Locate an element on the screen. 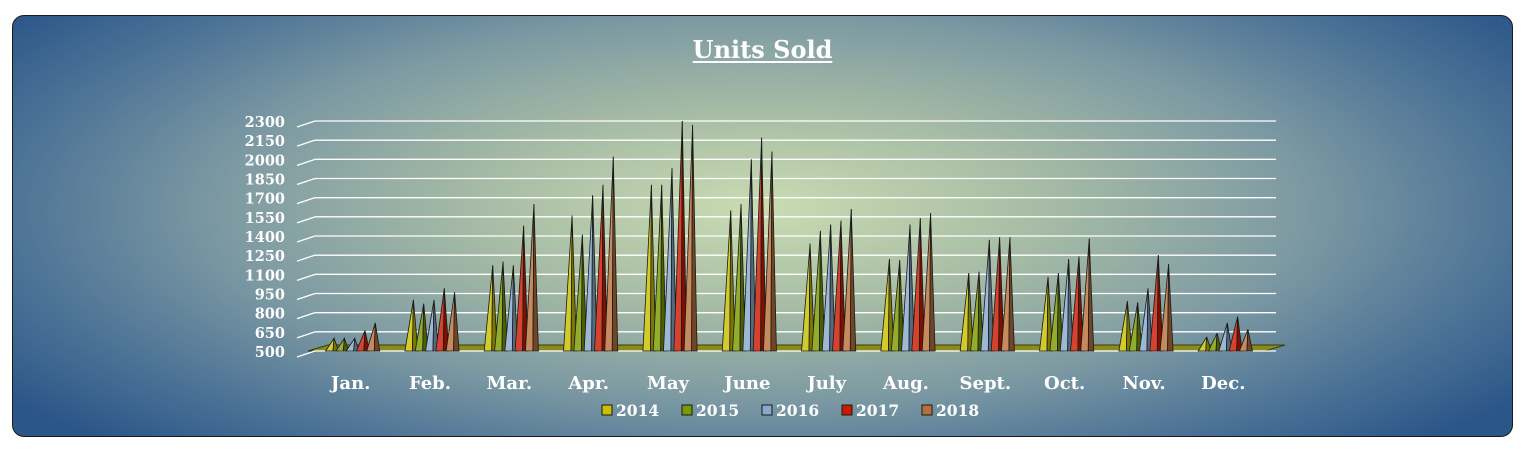 The width and height of the screenshot is (1525, 454). legend-label-2015: 2015 is located at coordinates (717, 410).